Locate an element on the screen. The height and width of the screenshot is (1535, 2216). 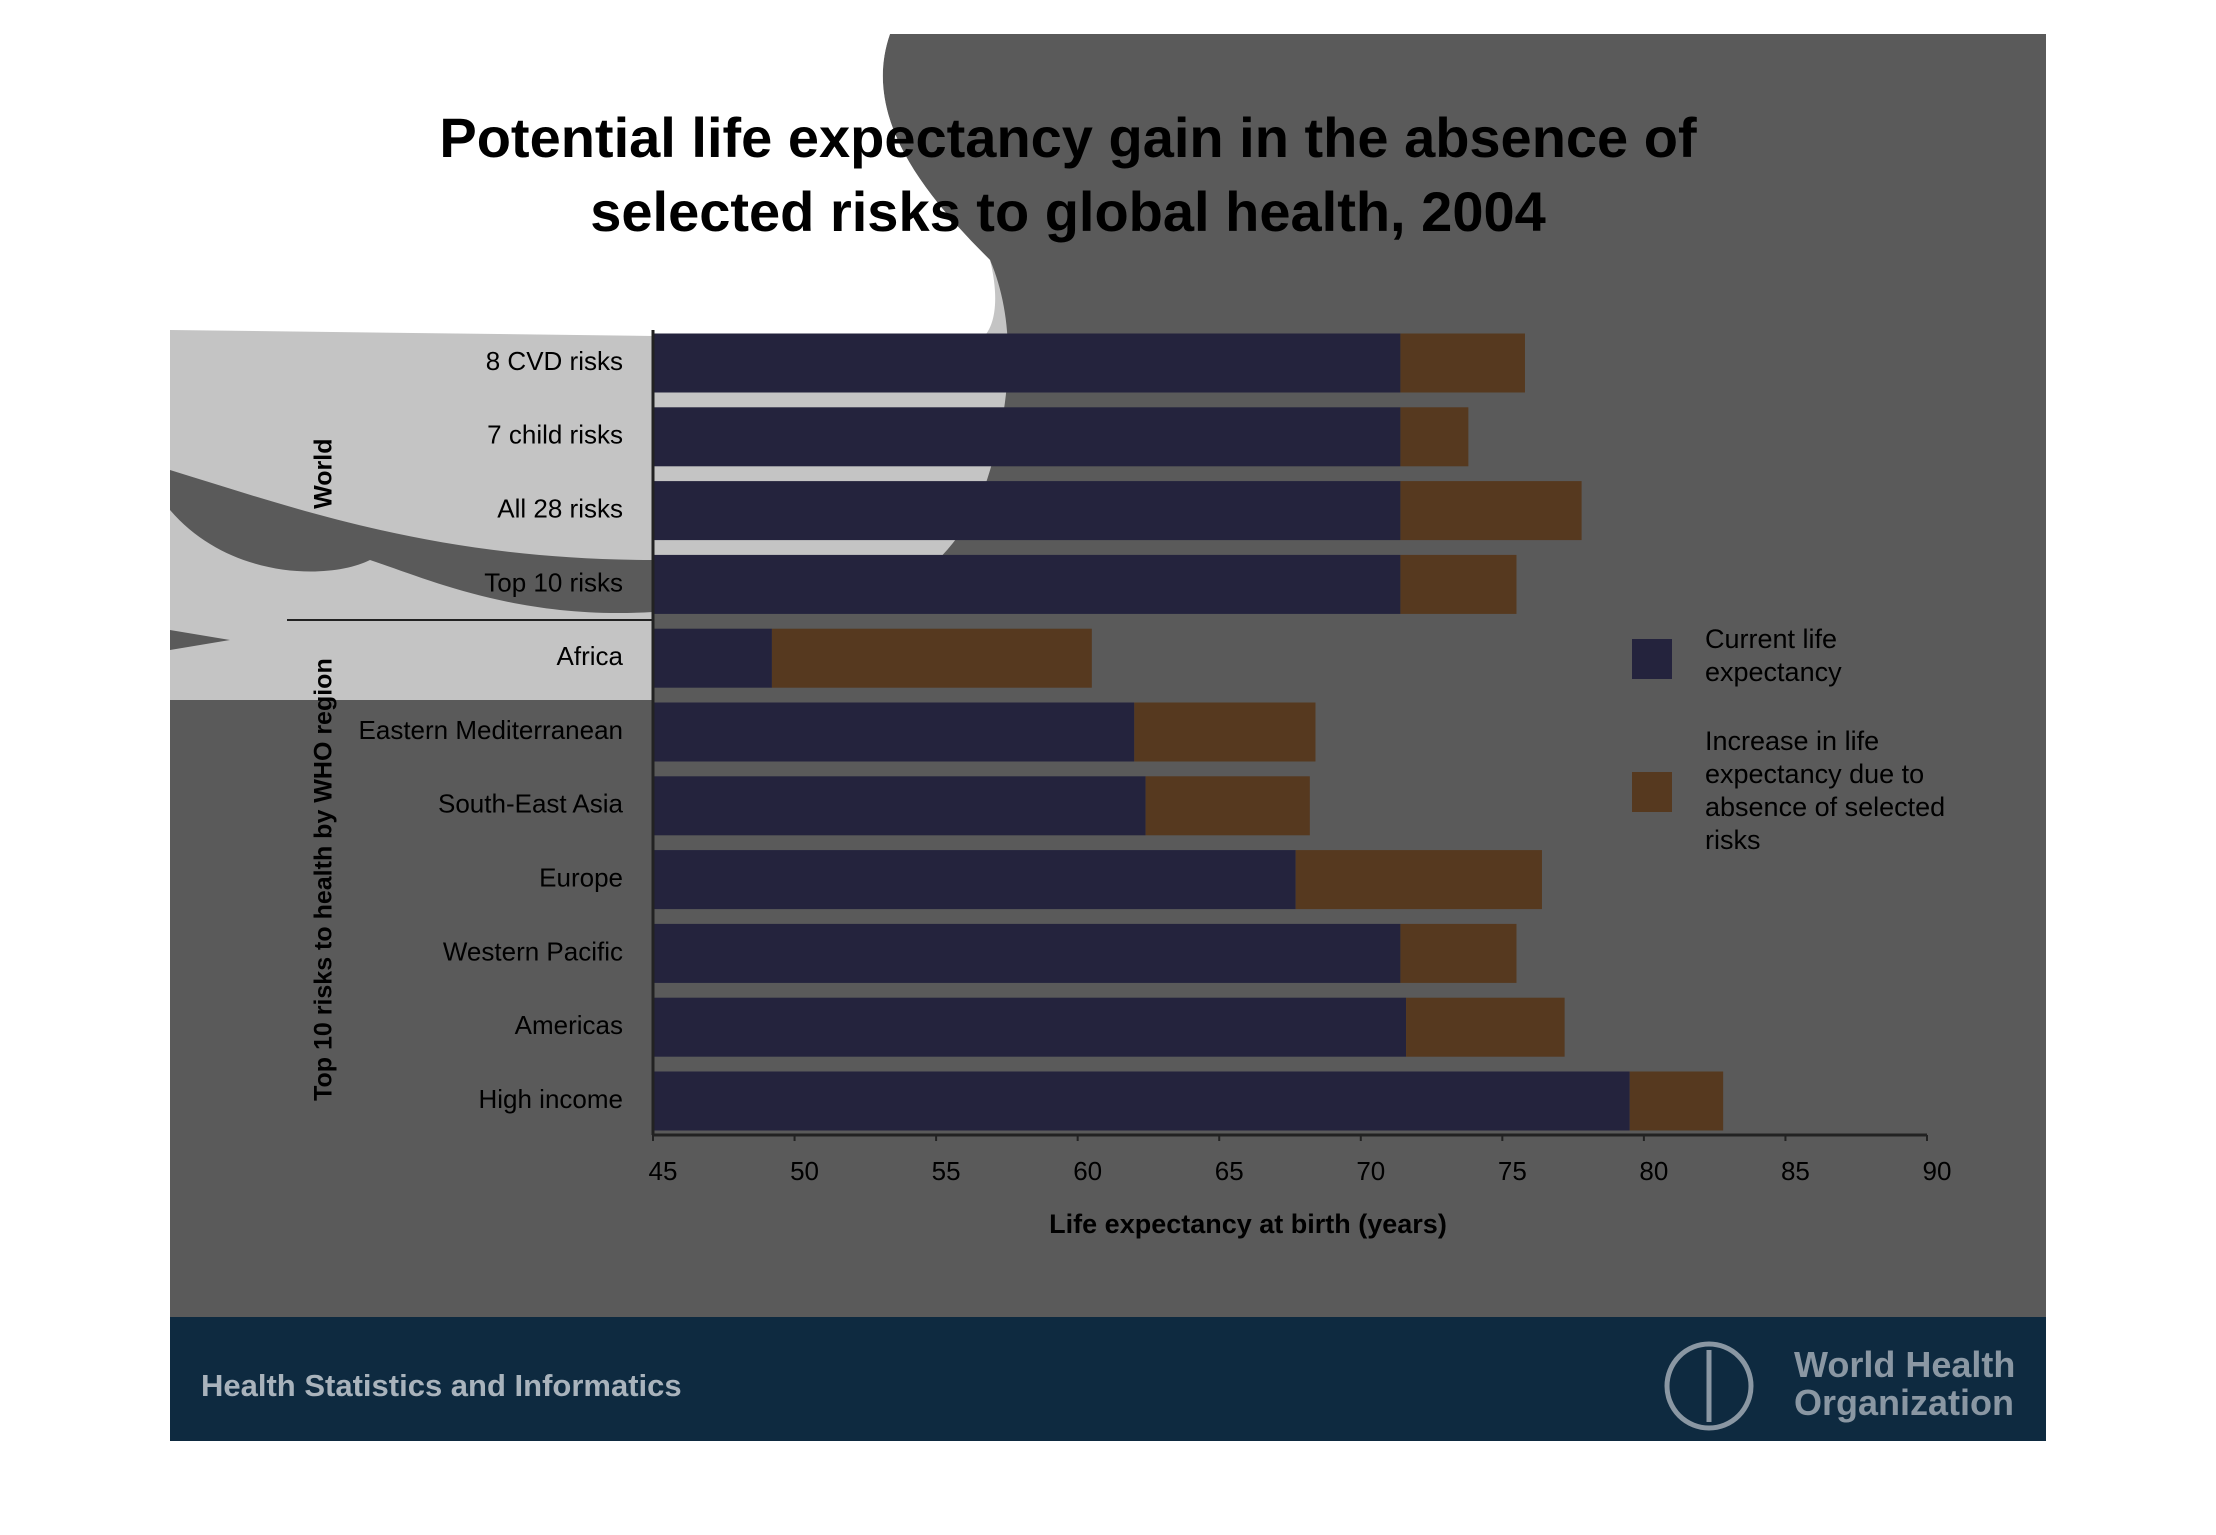
x-axis-label: Life expectancy at birth (years) is located at coordinates (1248, 1224).